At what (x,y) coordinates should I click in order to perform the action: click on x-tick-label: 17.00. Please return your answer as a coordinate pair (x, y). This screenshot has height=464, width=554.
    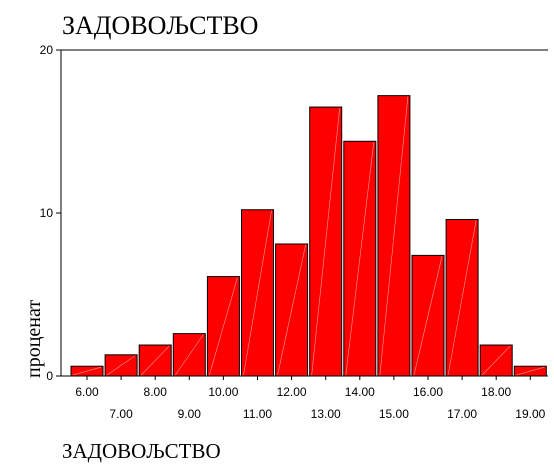
    Looking at the image, I should click on (462, 414).